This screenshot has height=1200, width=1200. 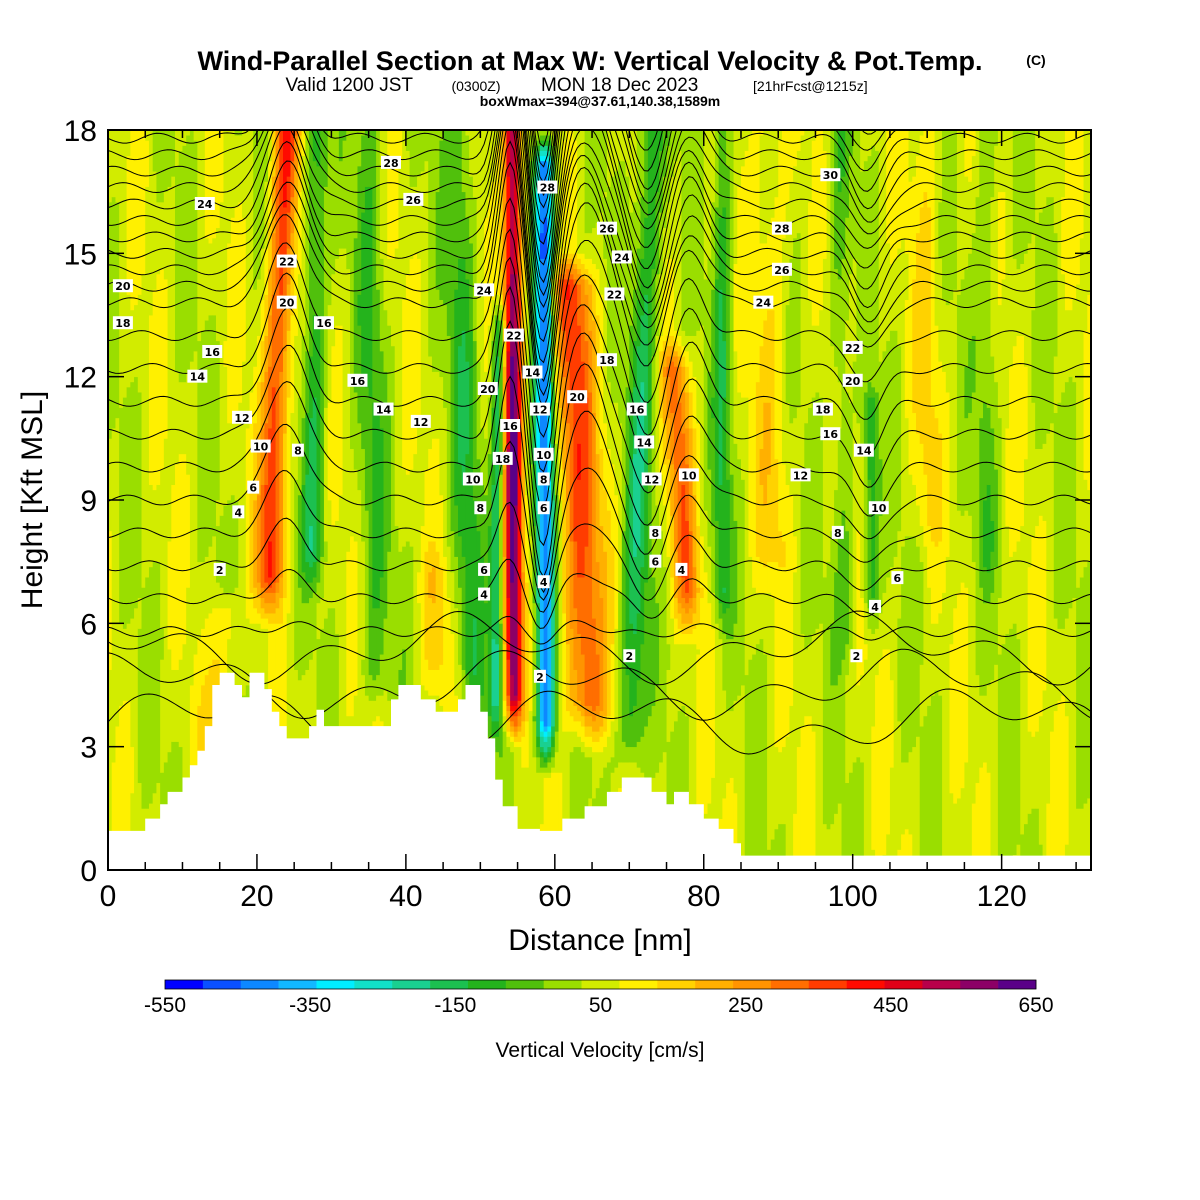 I want to click on colorbar-swatch, so click(x=184, y=984).